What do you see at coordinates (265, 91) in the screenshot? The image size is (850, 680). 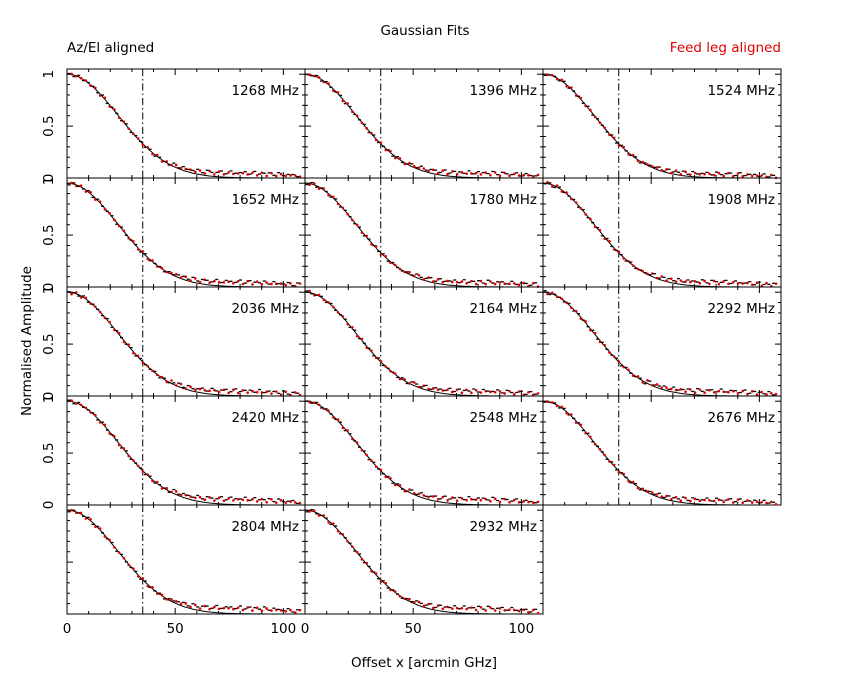 I see `panel-frequency-label: 1268 MHz` at bounding box center [265, 91].